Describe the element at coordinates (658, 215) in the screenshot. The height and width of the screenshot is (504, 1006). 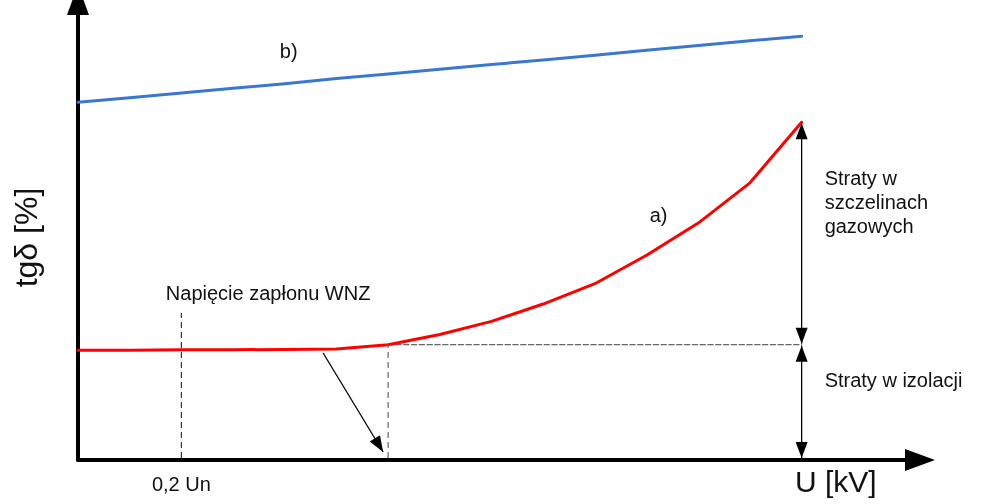
I see `annotation: a)` at that location.